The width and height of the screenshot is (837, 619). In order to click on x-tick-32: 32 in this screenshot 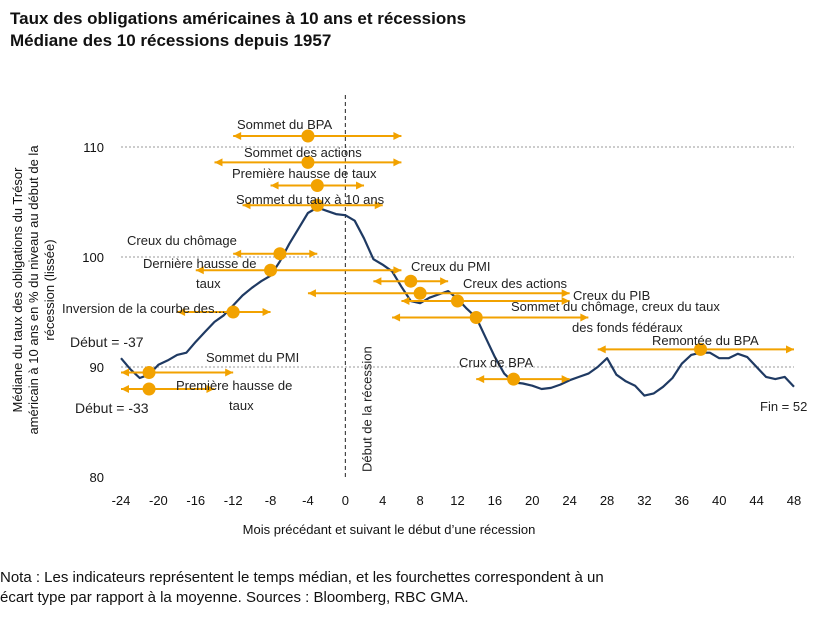, I will do `click(644, 500)`.